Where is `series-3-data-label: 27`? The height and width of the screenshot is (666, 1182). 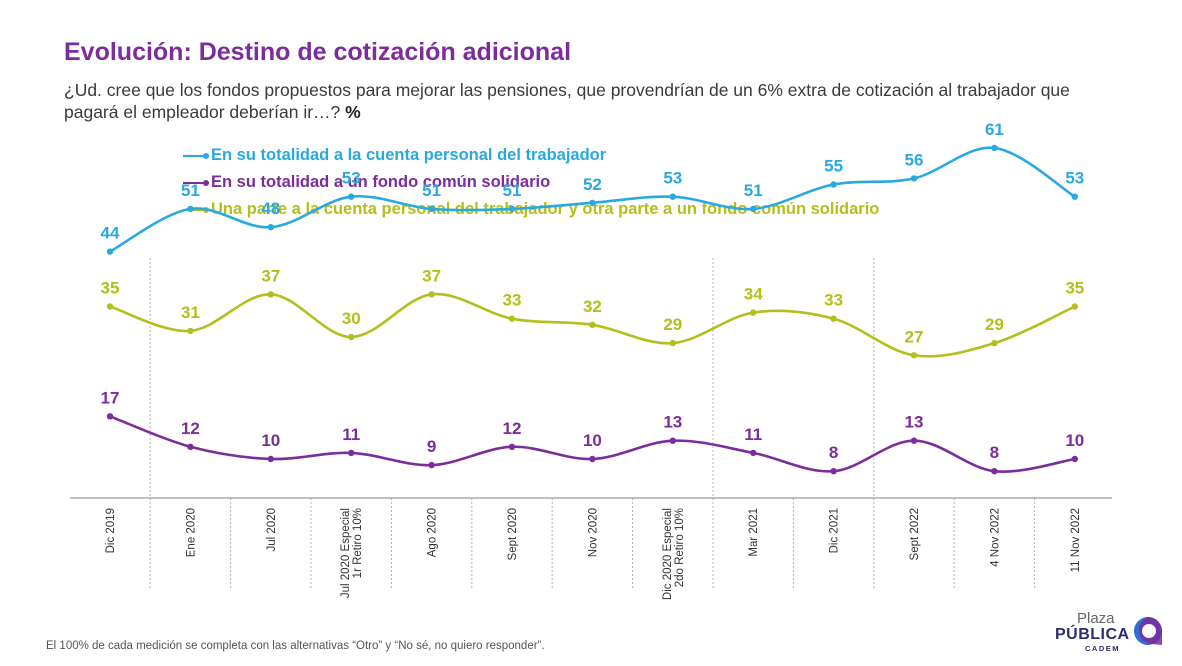 series-3-data-label: 27 is located at coordinates (914, 336).